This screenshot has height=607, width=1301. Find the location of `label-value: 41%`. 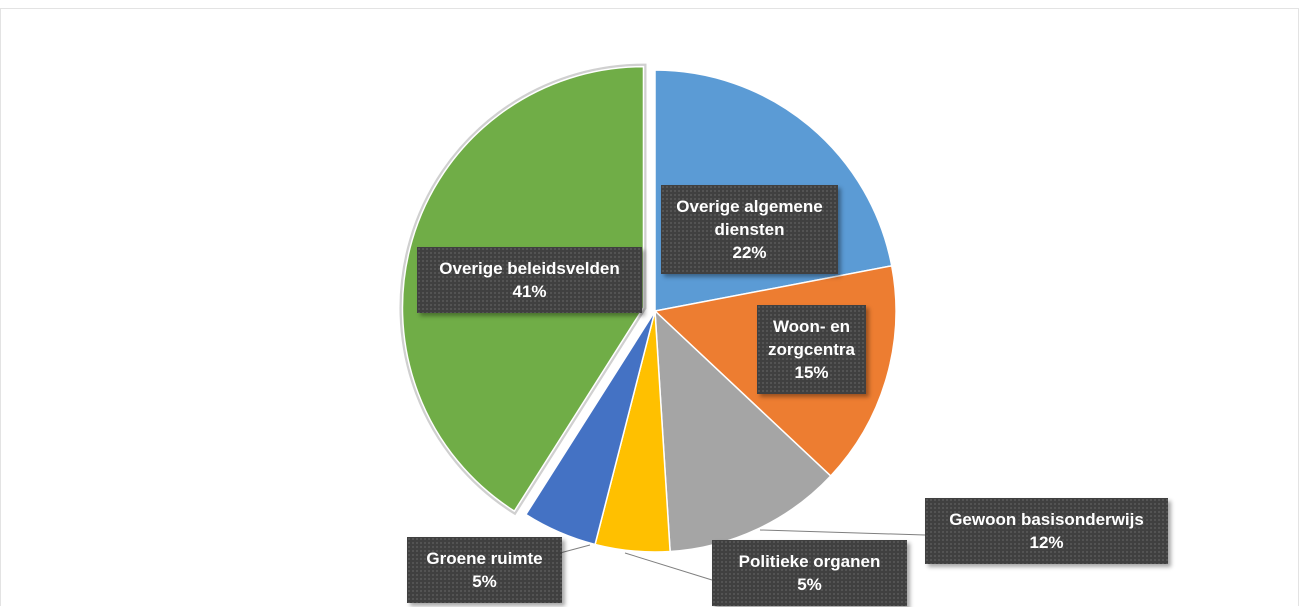

label-value: 41% is located at coordinates (529, 291).